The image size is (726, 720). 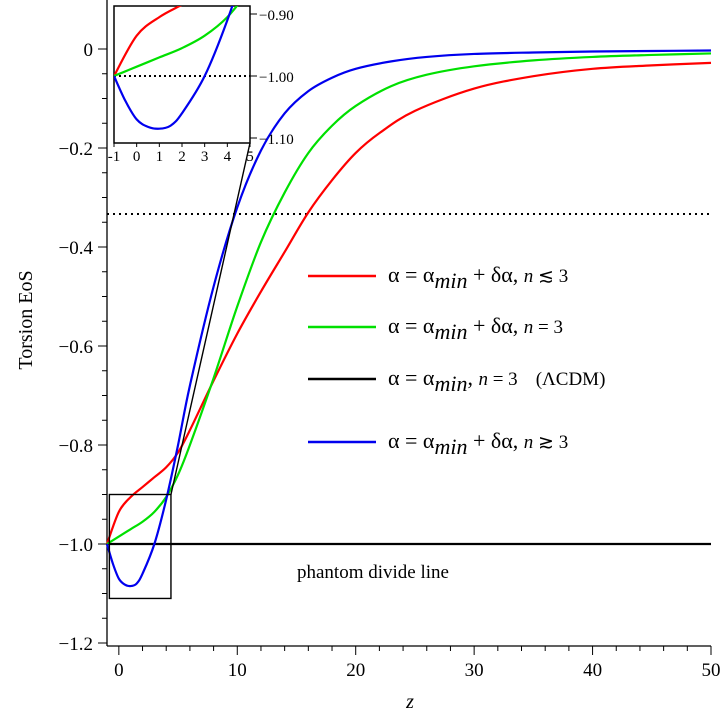 I want to click on inset-y-tick-label: −0.90, so click(x=276, y=16).